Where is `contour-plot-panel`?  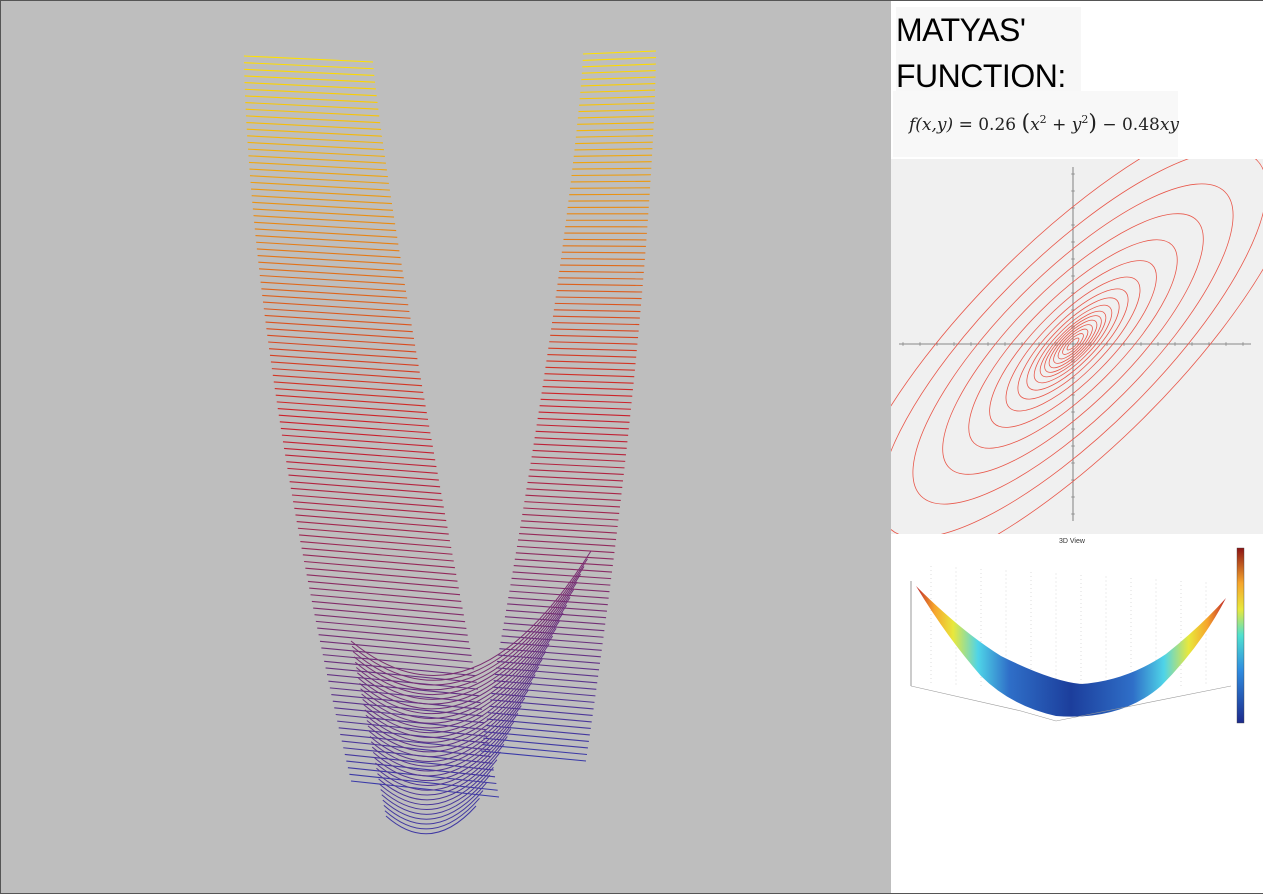
contour-plot-panel is located at coordinates (1077, 346).